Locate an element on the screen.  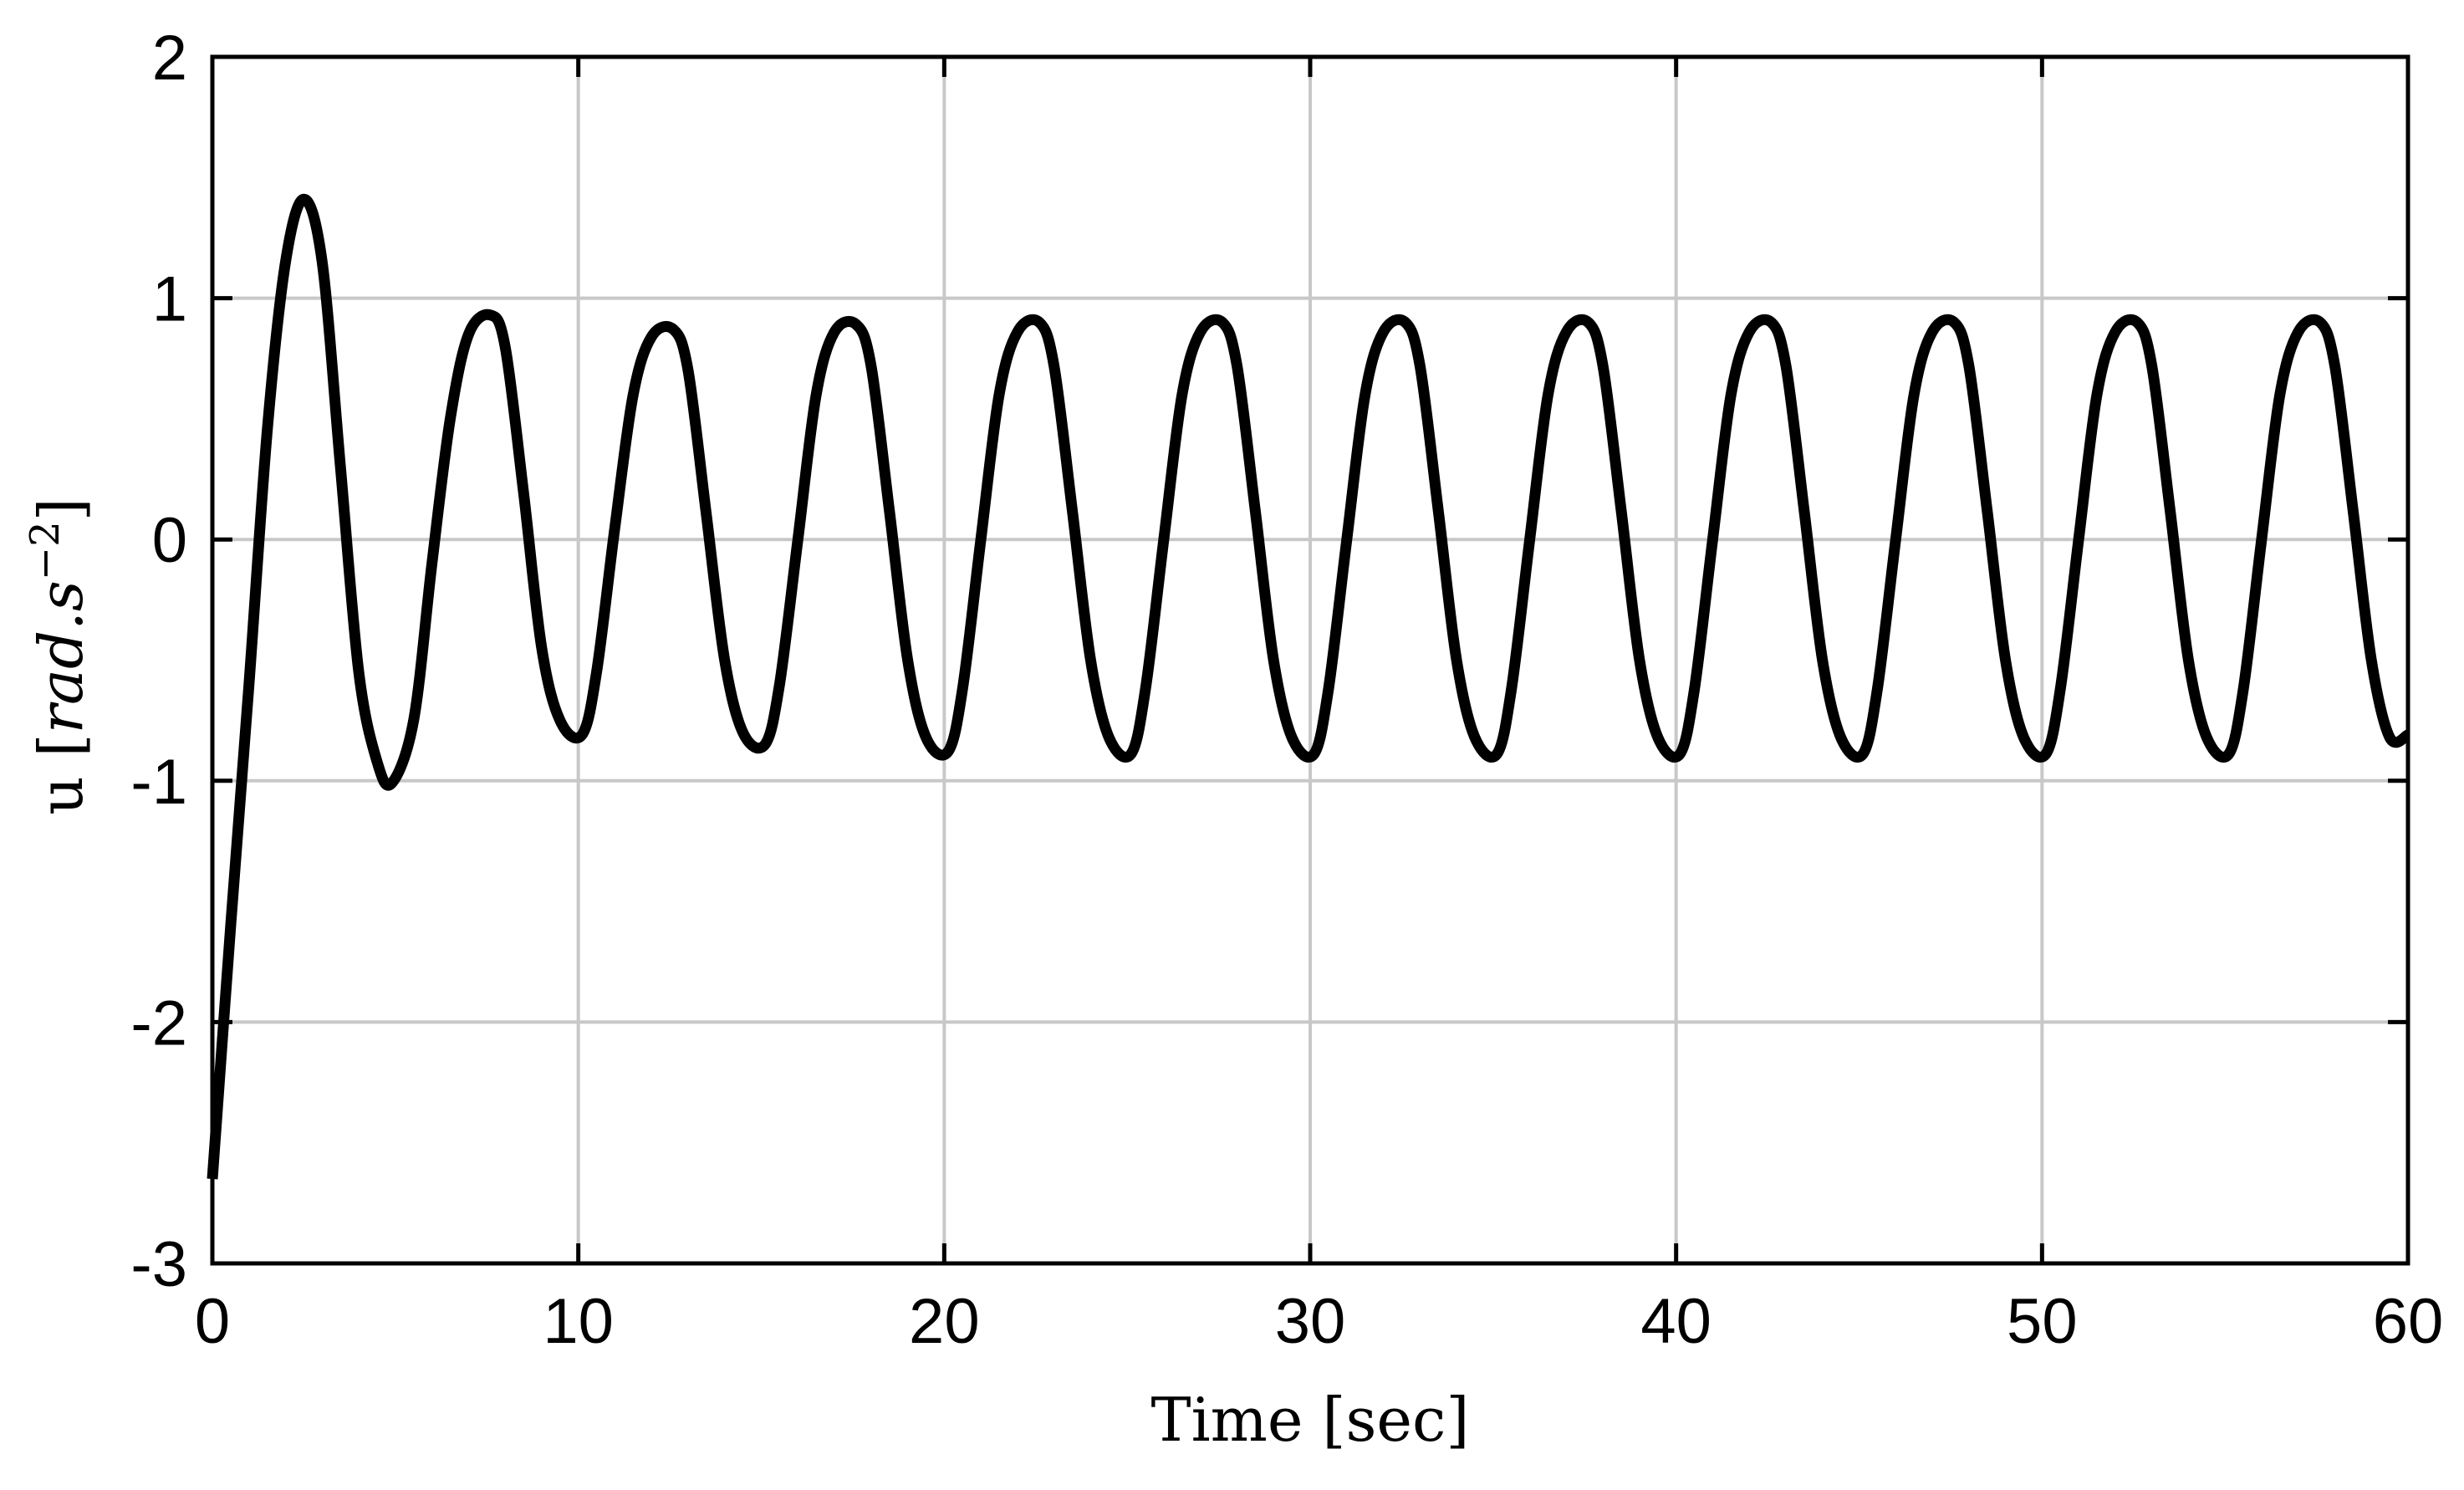
y-axis-label: u [rad.s−2] is located at coordinates (59, 656).